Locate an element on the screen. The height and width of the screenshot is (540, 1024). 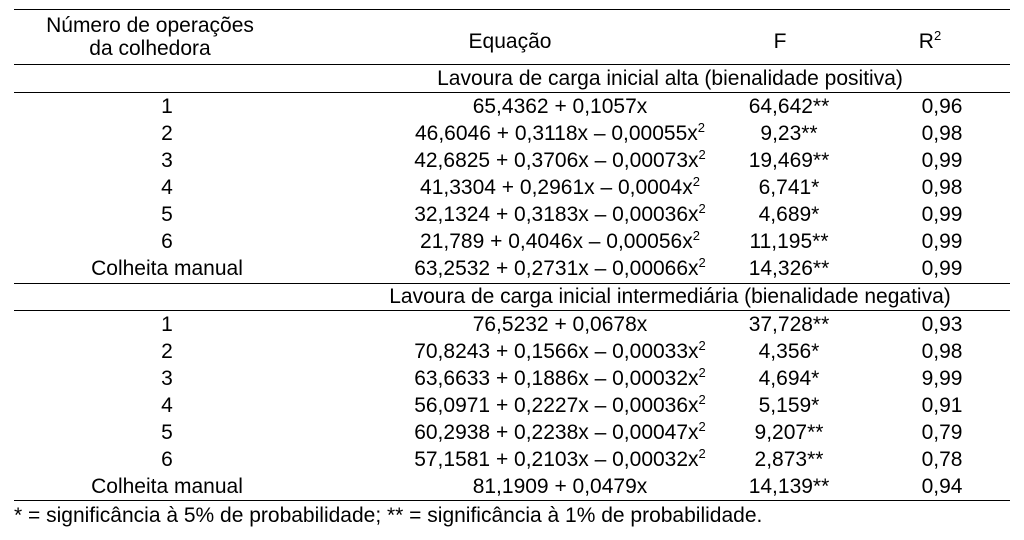
equation-cell: 32,1324 + 0,3183x – 0,00036x2 is located at coordinates (560, 215).